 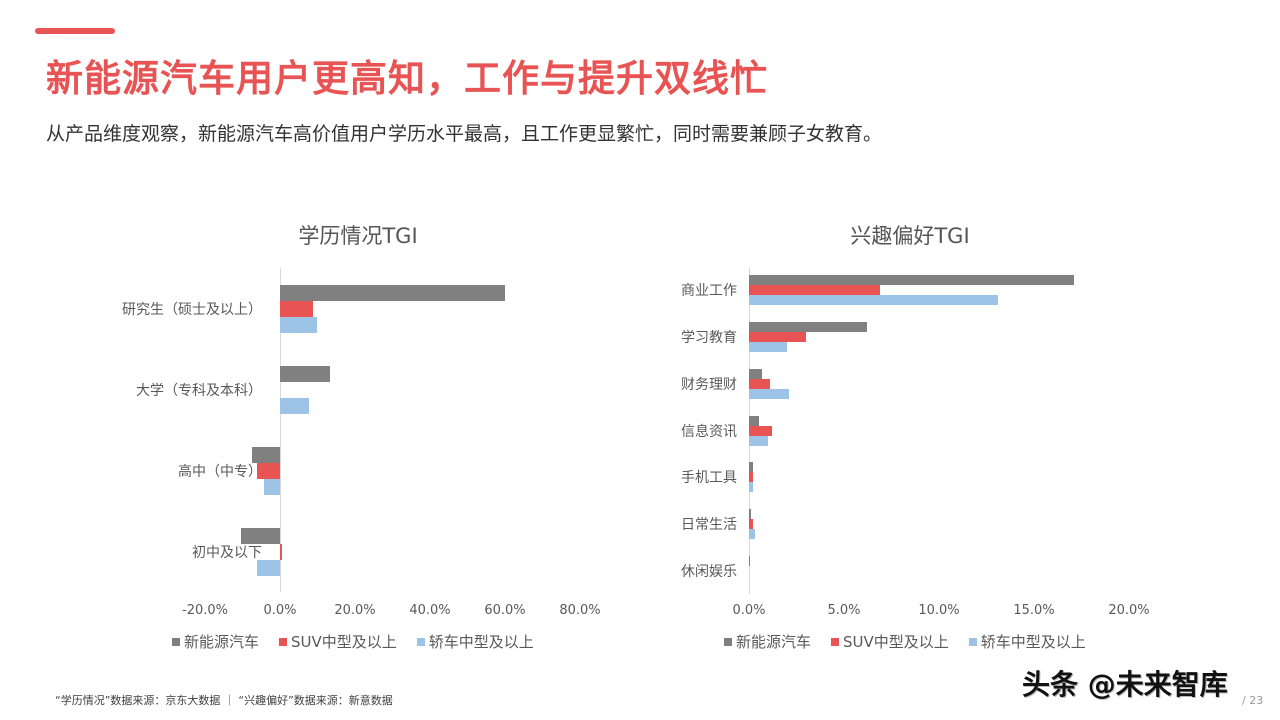 I want to click on x-tick-label: 40.0%, so click(x=430, y=610).